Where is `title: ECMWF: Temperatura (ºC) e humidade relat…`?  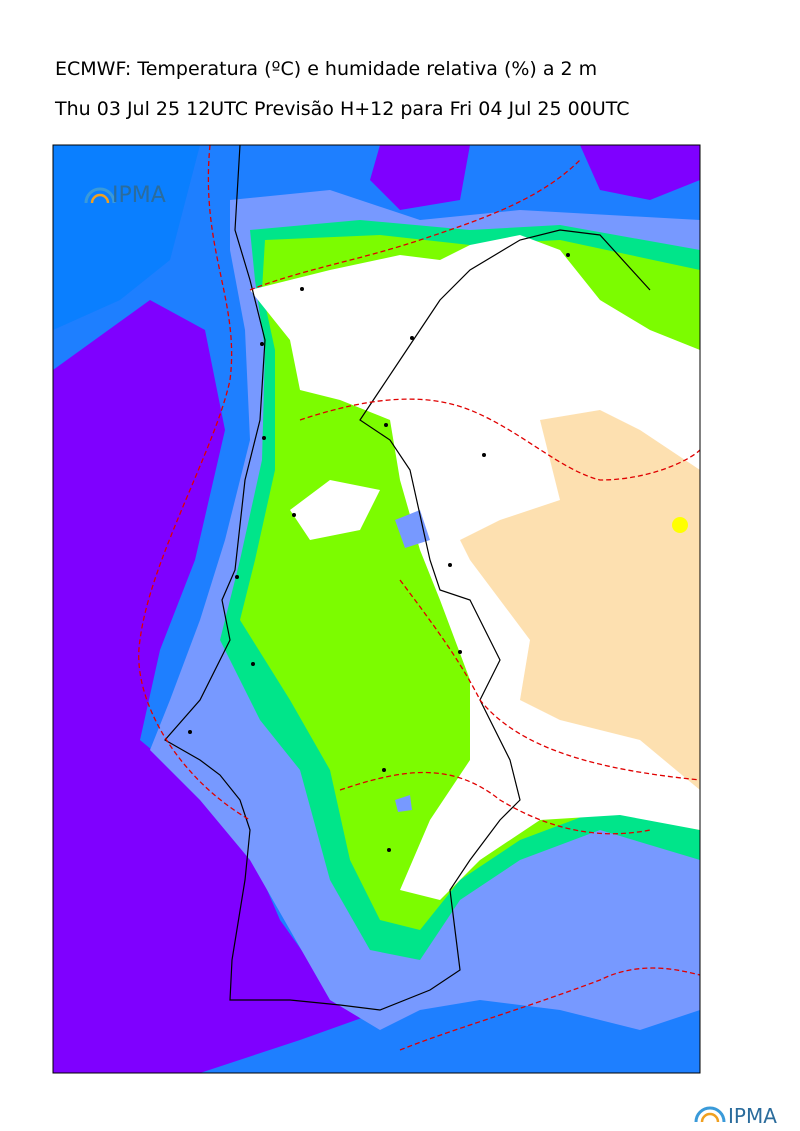
title: ECMWF: Temperatura (ºC) e humidade relat… is located at coordinates (326, 69).